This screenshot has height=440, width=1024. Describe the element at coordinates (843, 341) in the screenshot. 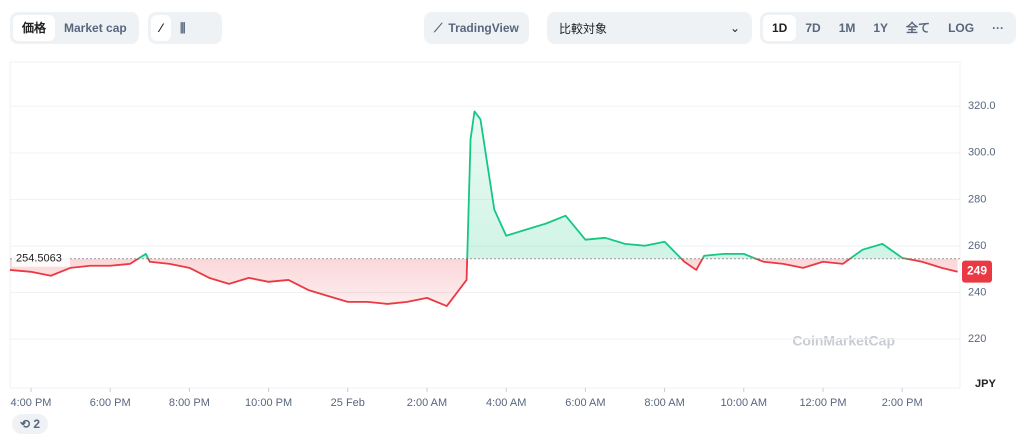

I see `watermark: CoinMarketCap` at that location.